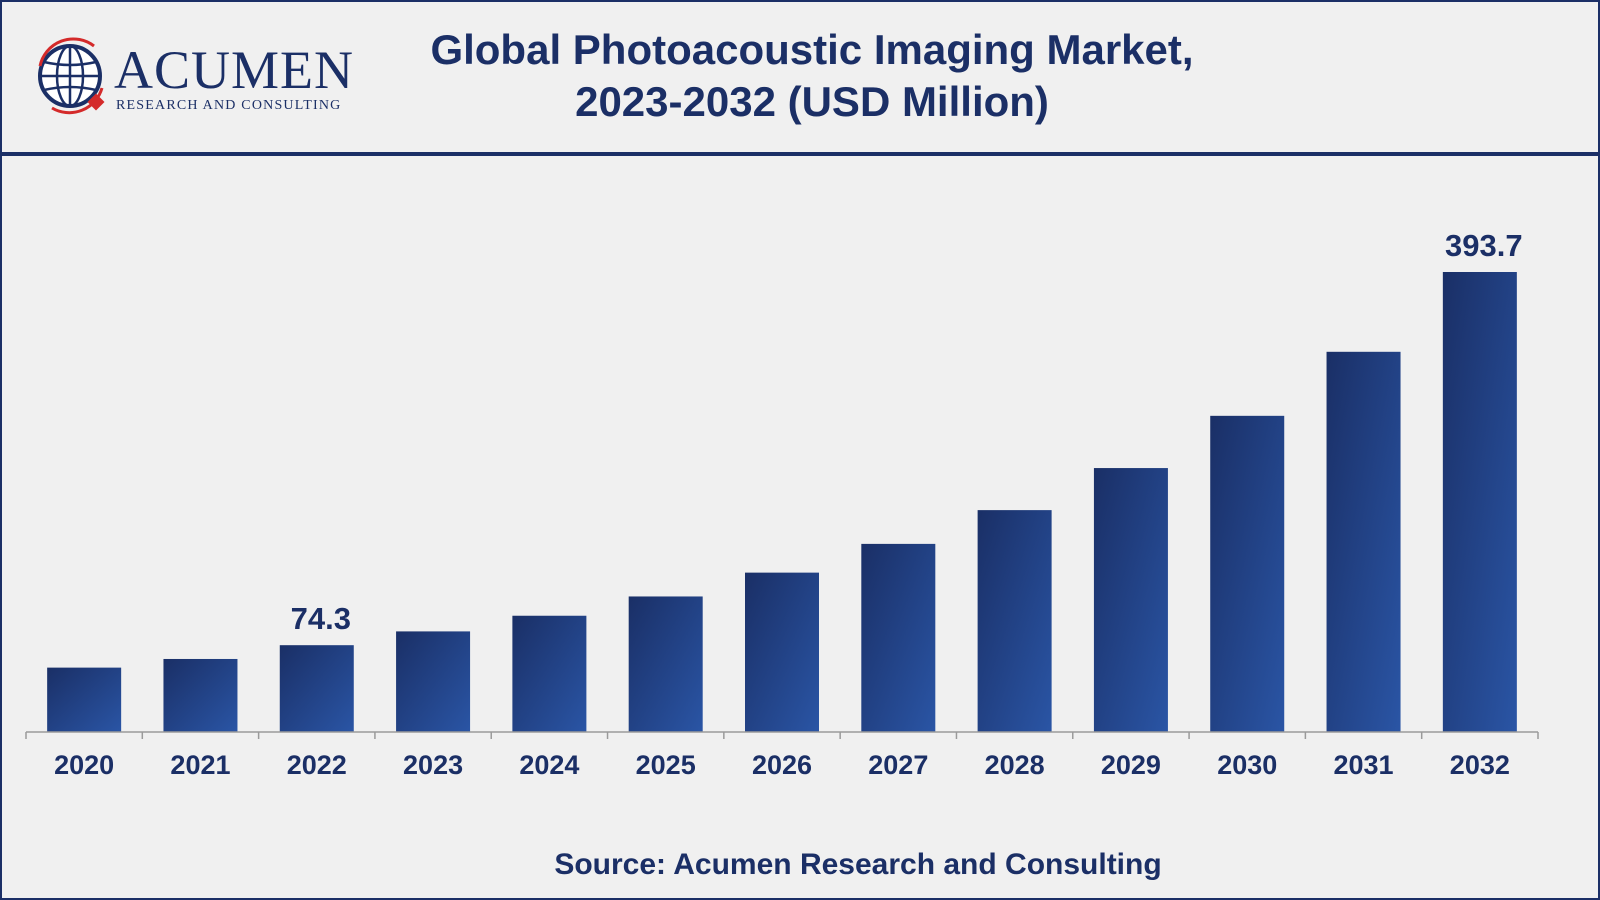 Image resolution: width=1600 pixels, height=900 pixels. I want to click on x-tick-label-2032: 2032, so click(1480, 765).